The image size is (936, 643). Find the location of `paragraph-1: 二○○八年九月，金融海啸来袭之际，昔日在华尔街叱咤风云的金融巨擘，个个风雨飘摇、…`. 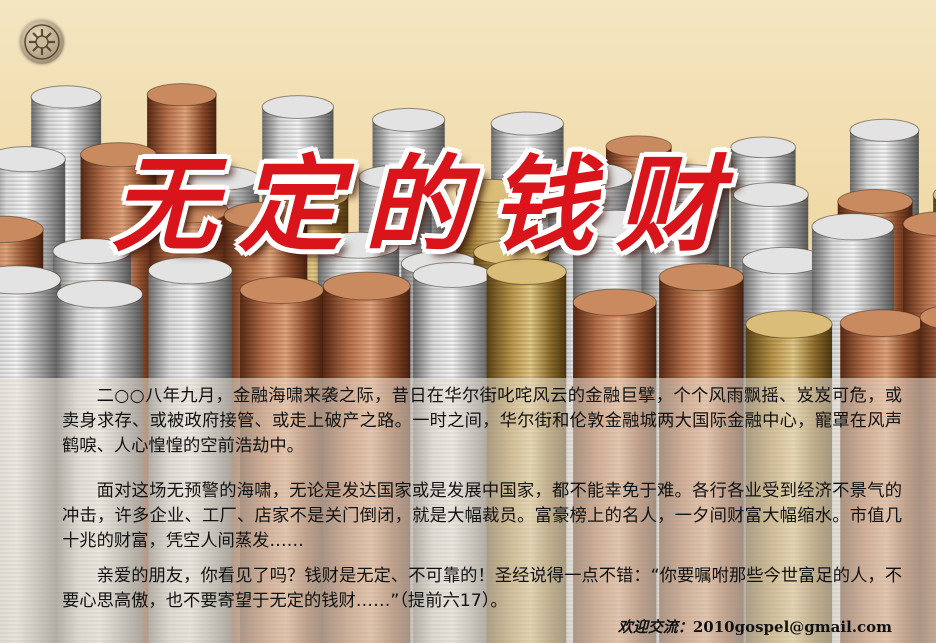

paragraph-1: 二○○八年九月，金融海啸来袭之际，昔日在华尔街叱咤风云的金融巨擘，个个风雨飘摇、… is located at coordinates (482, 421).